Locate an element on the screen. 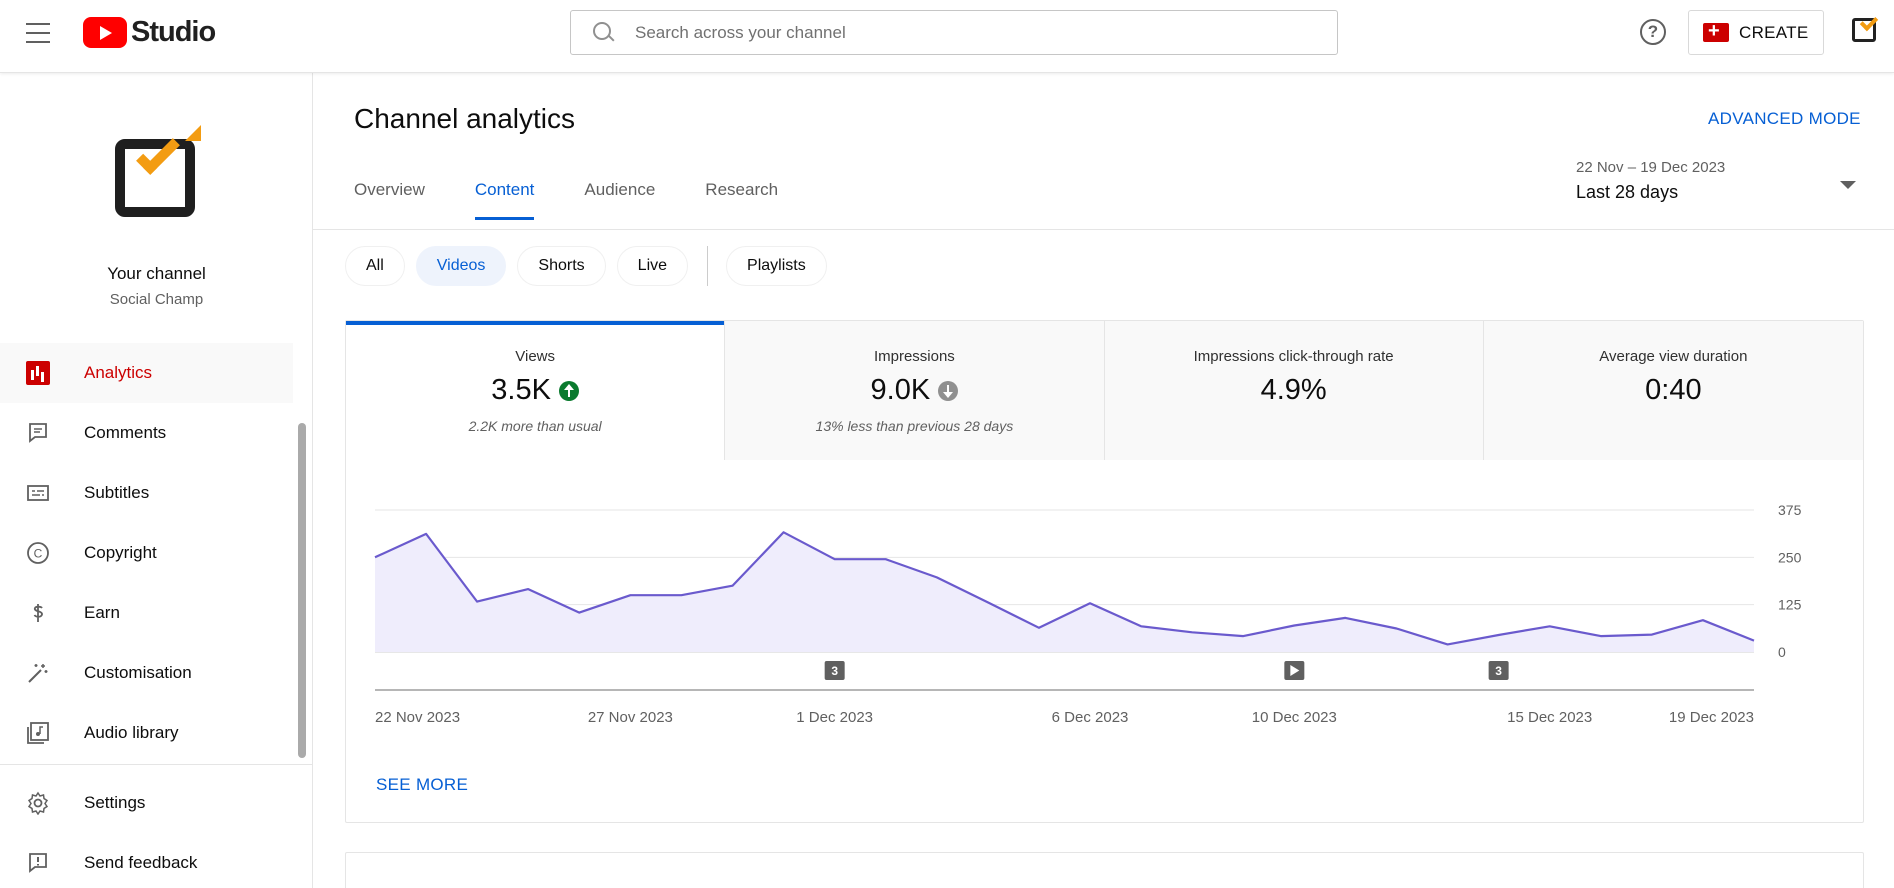 Image resolution: width=1894 pixels, height=888 pixels. sidebar-item-analytics: Analytics is located at coordinates (146, 373).